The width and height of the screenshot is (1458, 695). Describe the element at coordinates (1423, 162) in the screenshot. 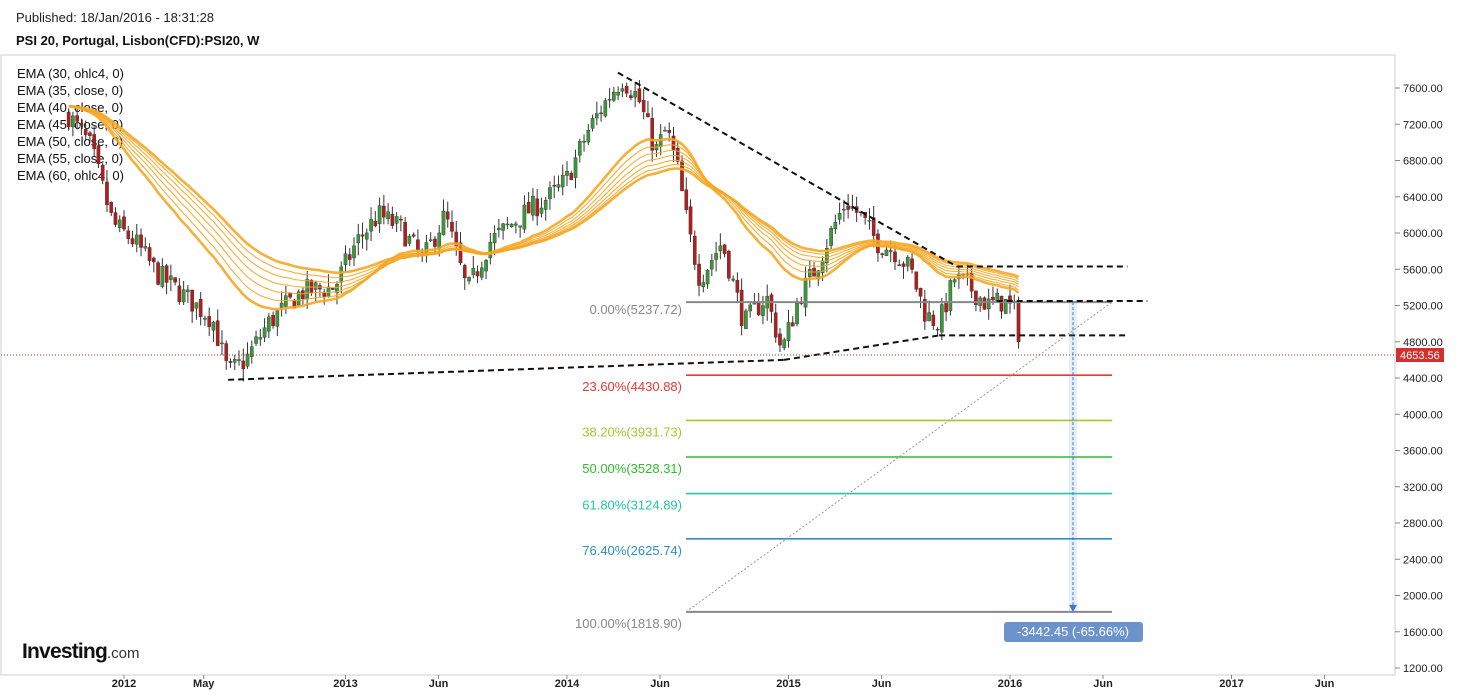

I see `y-tick-label: 6800.00` at that location.